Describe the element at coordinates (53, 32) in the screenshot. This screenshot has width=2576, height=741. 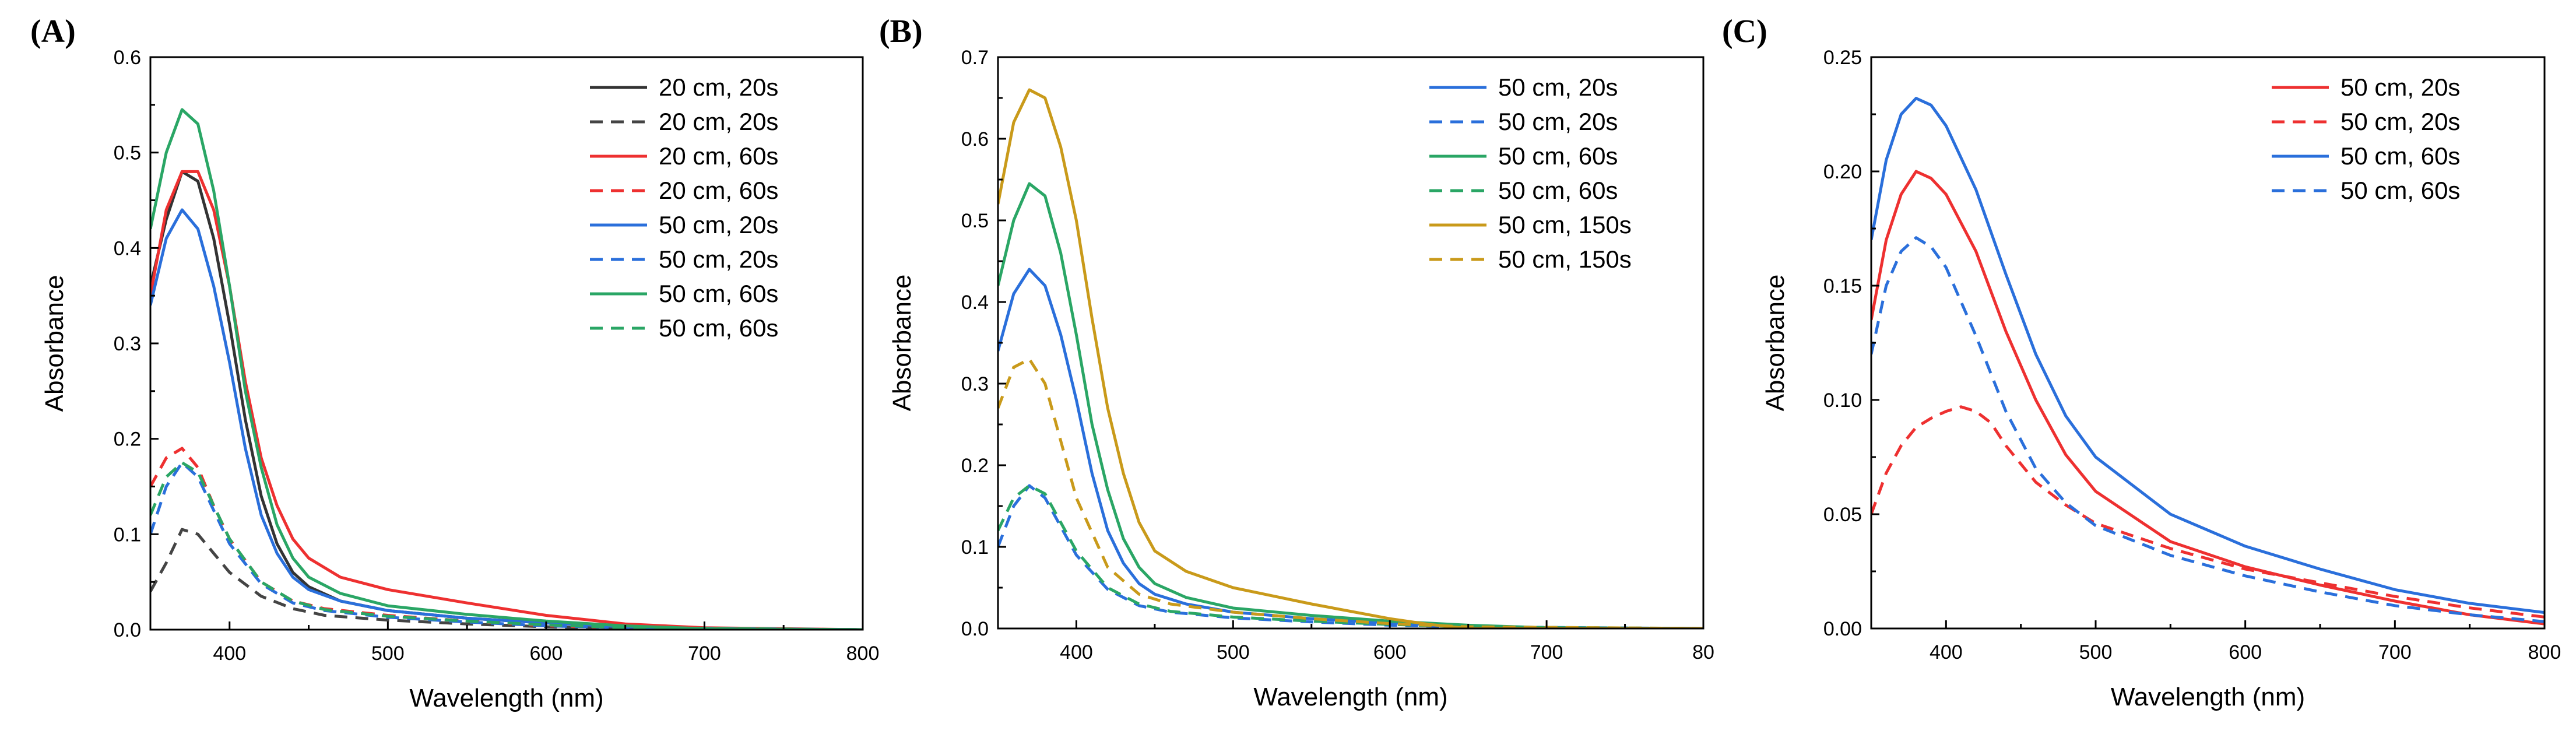
I see `panel-label: (A)` at that location.